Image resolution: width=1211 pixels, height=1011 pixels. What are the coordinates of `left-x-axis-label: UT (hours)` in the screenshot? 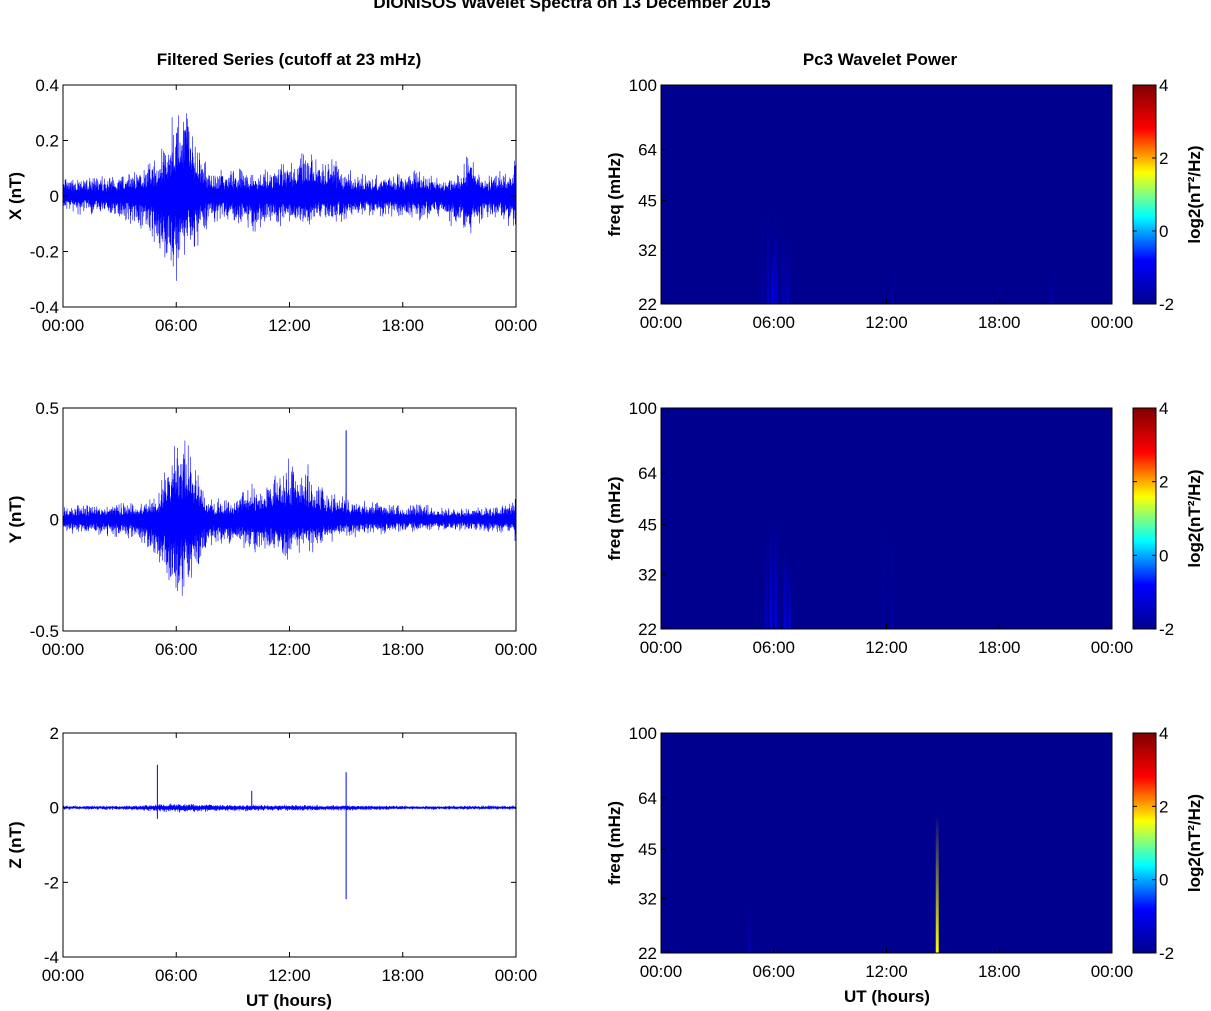 It's located at (289, 1000).